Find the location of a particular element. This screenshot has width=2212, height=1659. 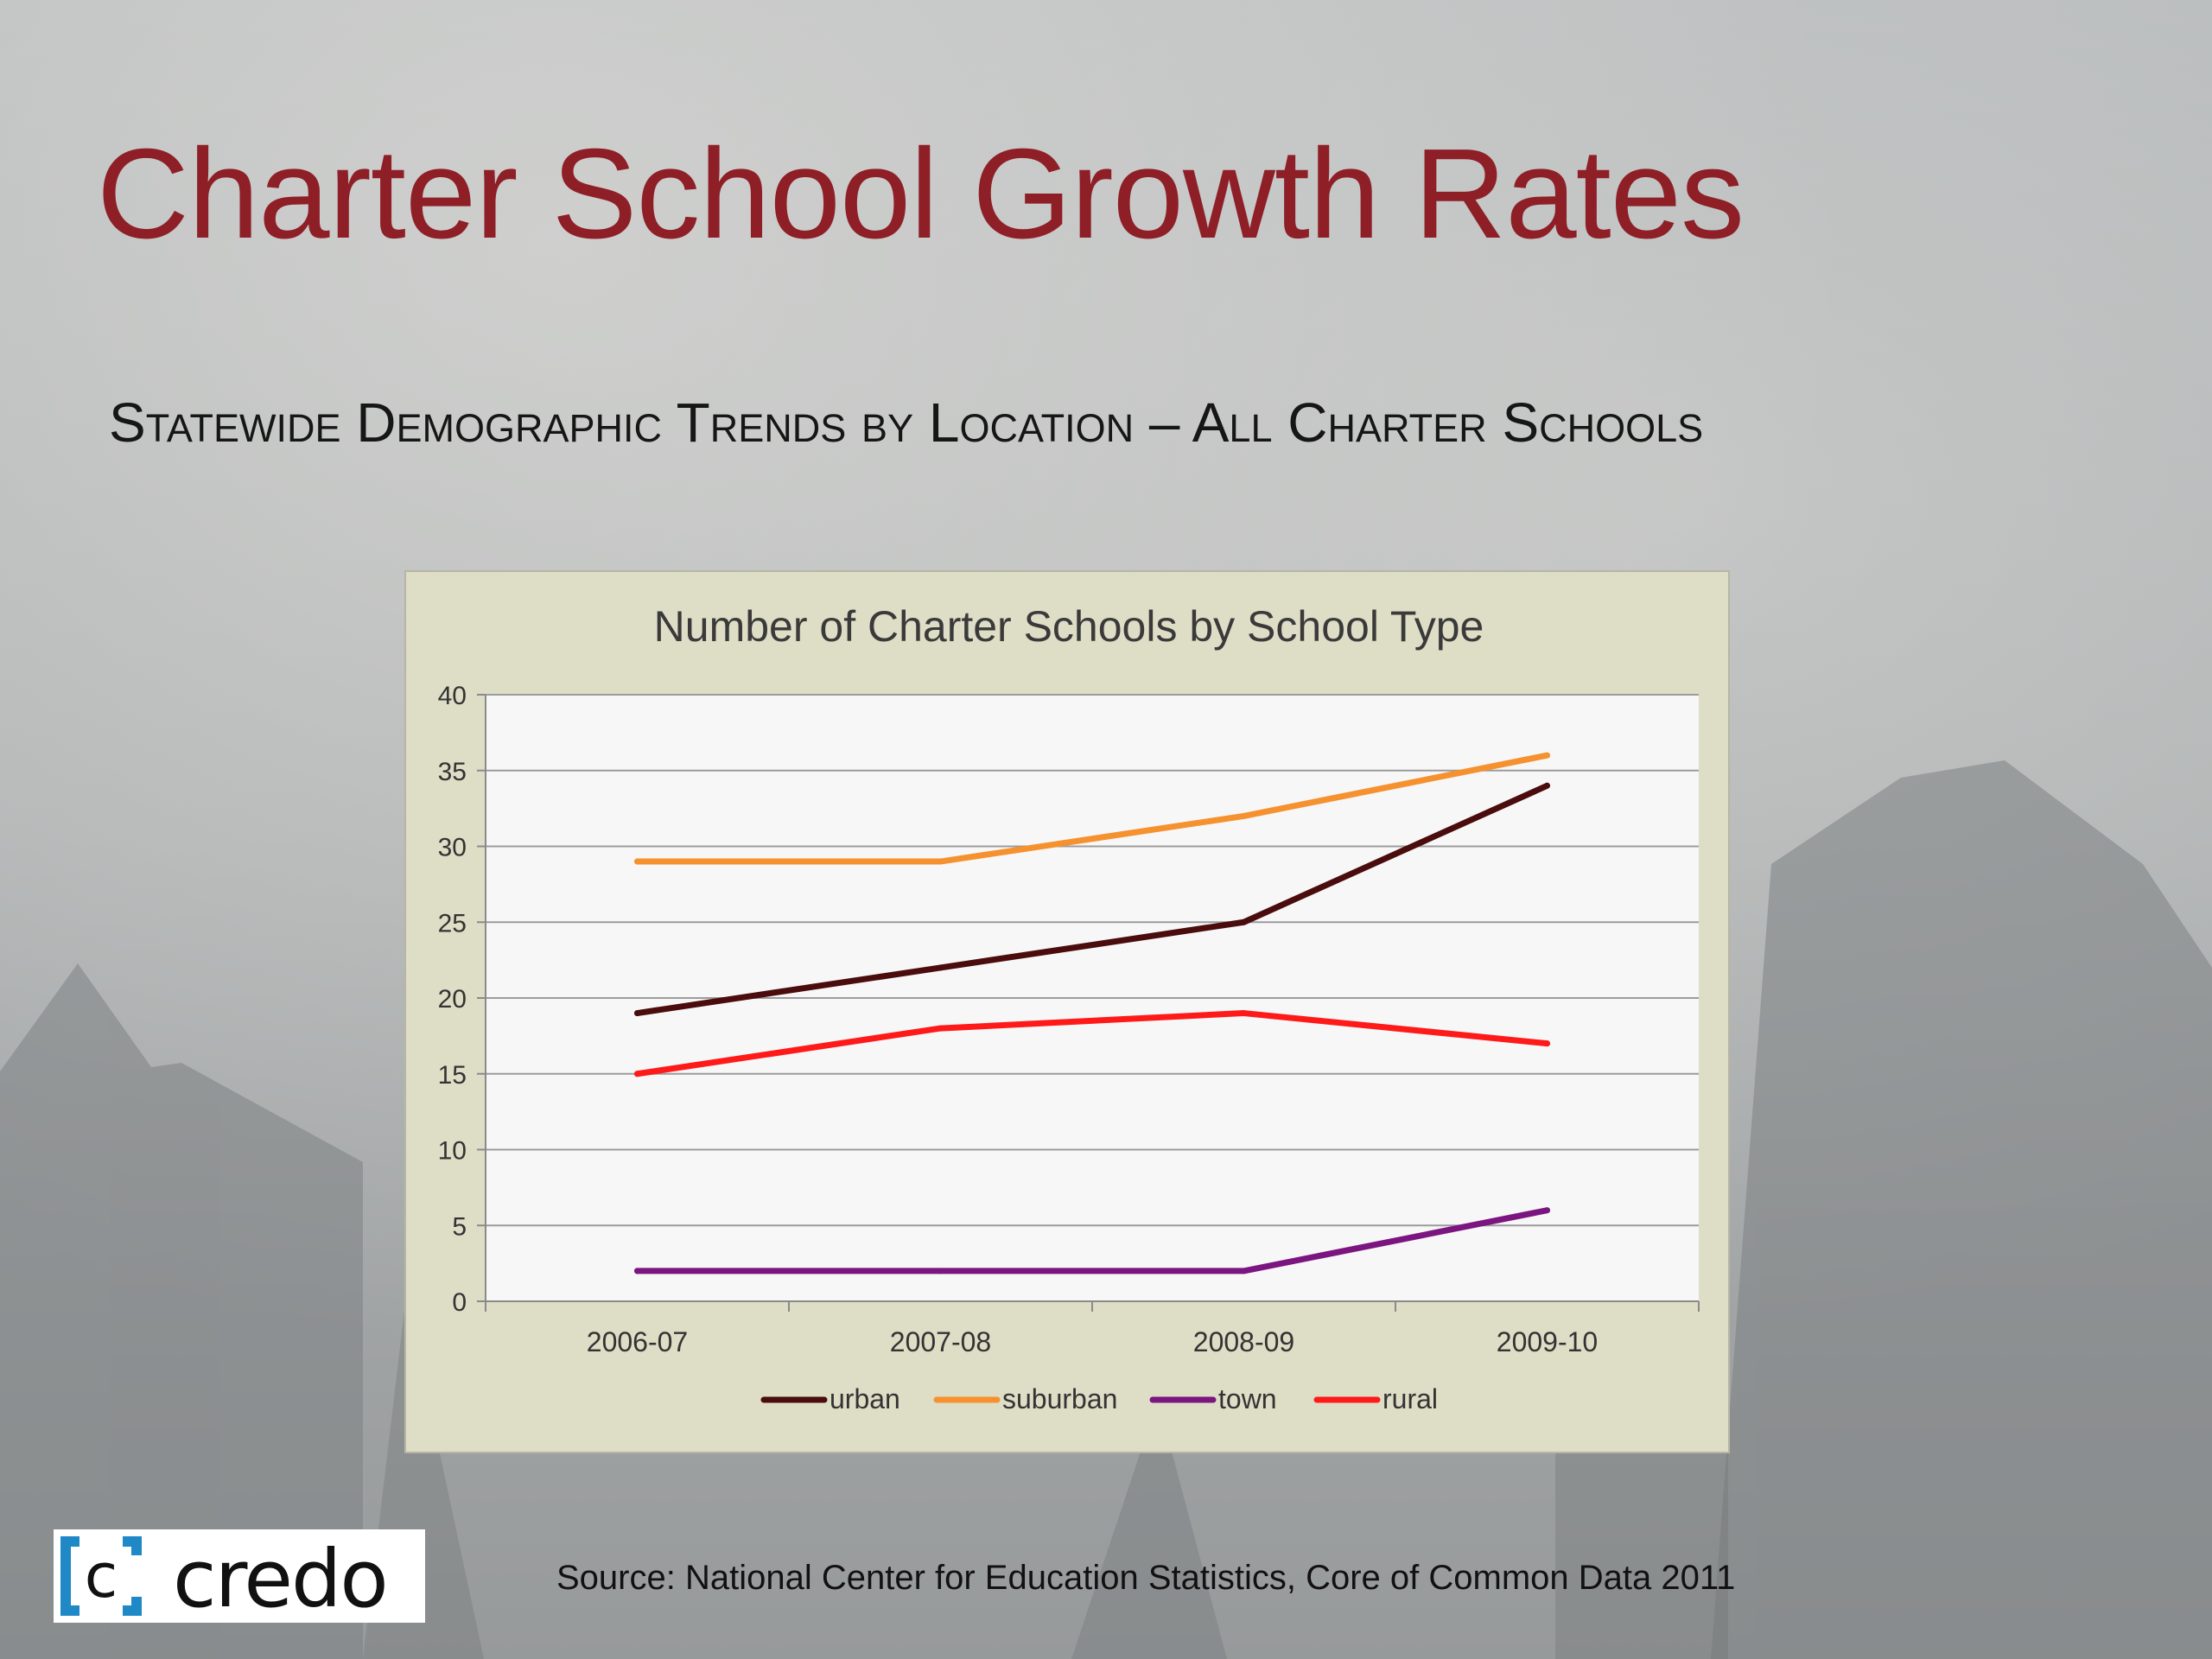

y-tick-label: 0 is located at coordinates (459, 1302).